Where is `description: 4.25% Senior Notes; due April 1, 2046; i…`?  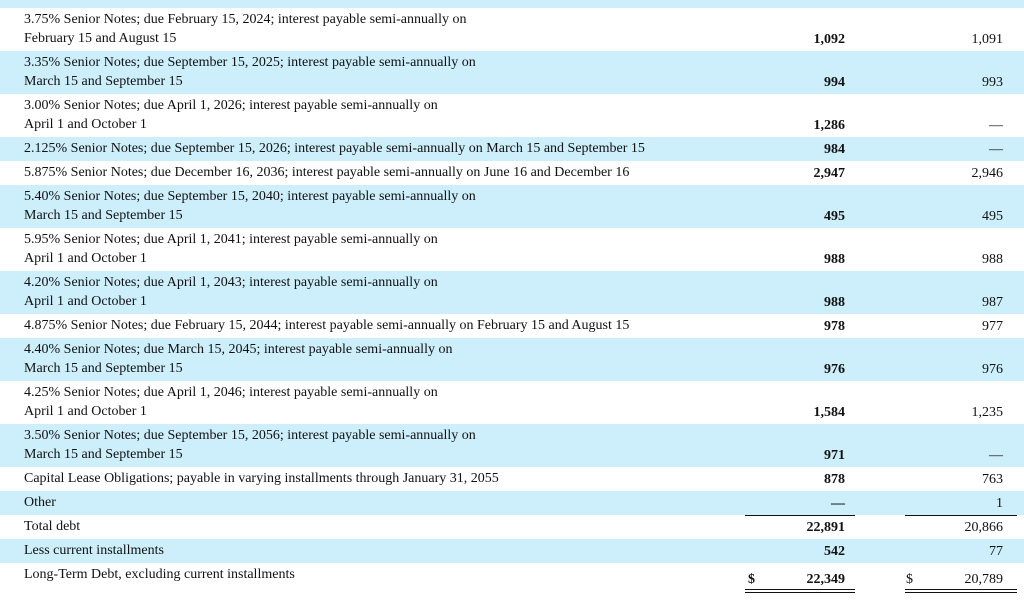
description: 4.25% Senior Notes; due April 1, 2046; i… is located at coordinates (231, 392).